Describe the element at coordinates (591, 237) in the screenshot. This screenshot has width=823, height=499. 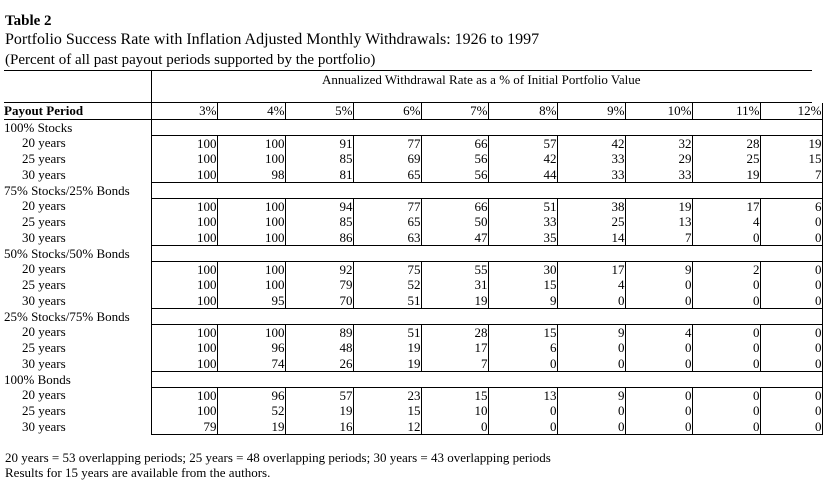
I see `value-cell: 14` at that location.